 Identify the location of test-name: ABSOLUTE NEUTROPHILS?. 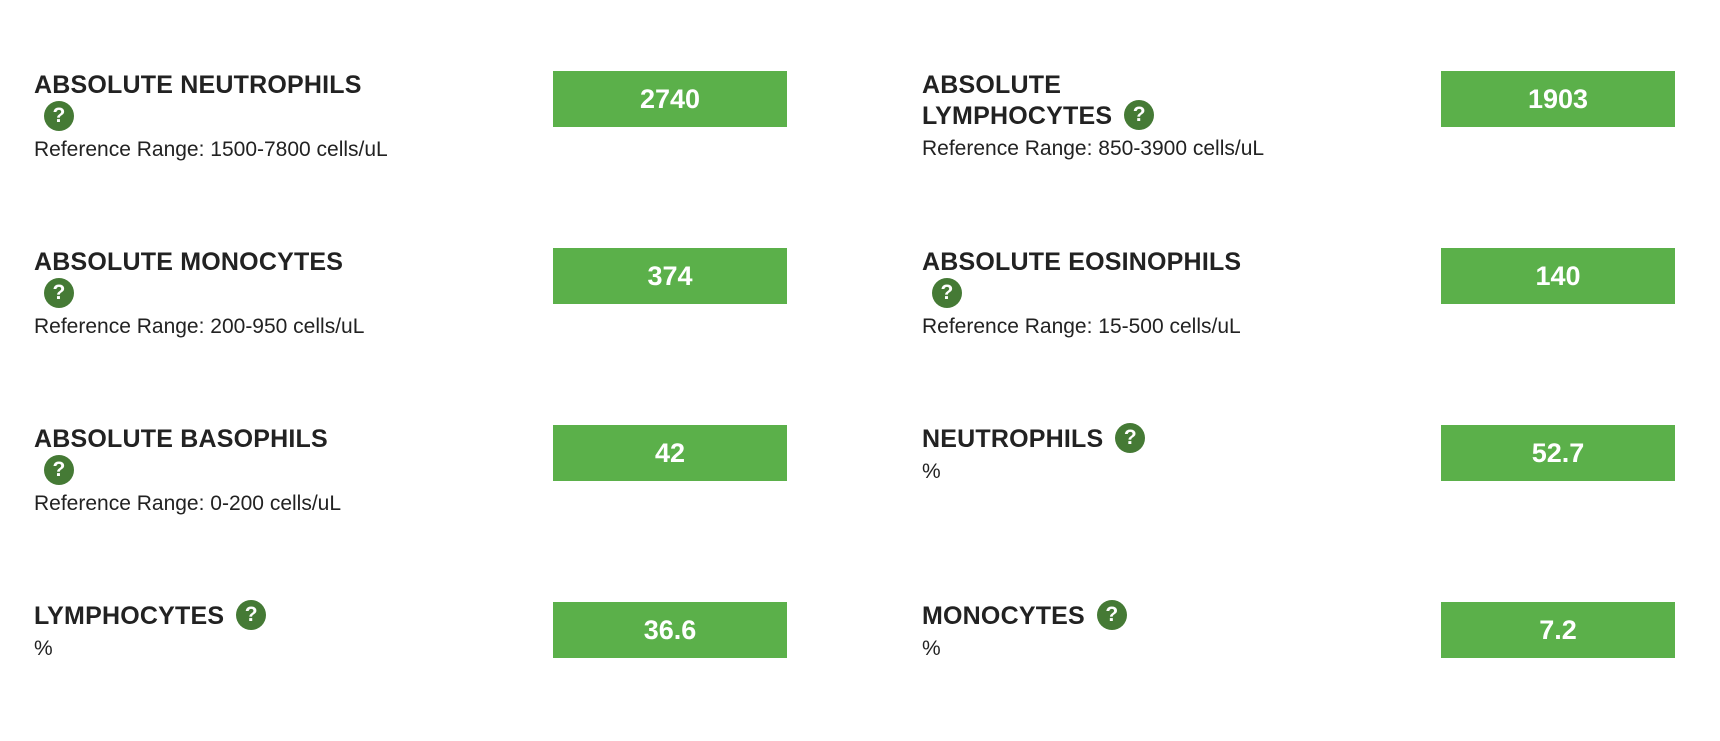
(259, 101).